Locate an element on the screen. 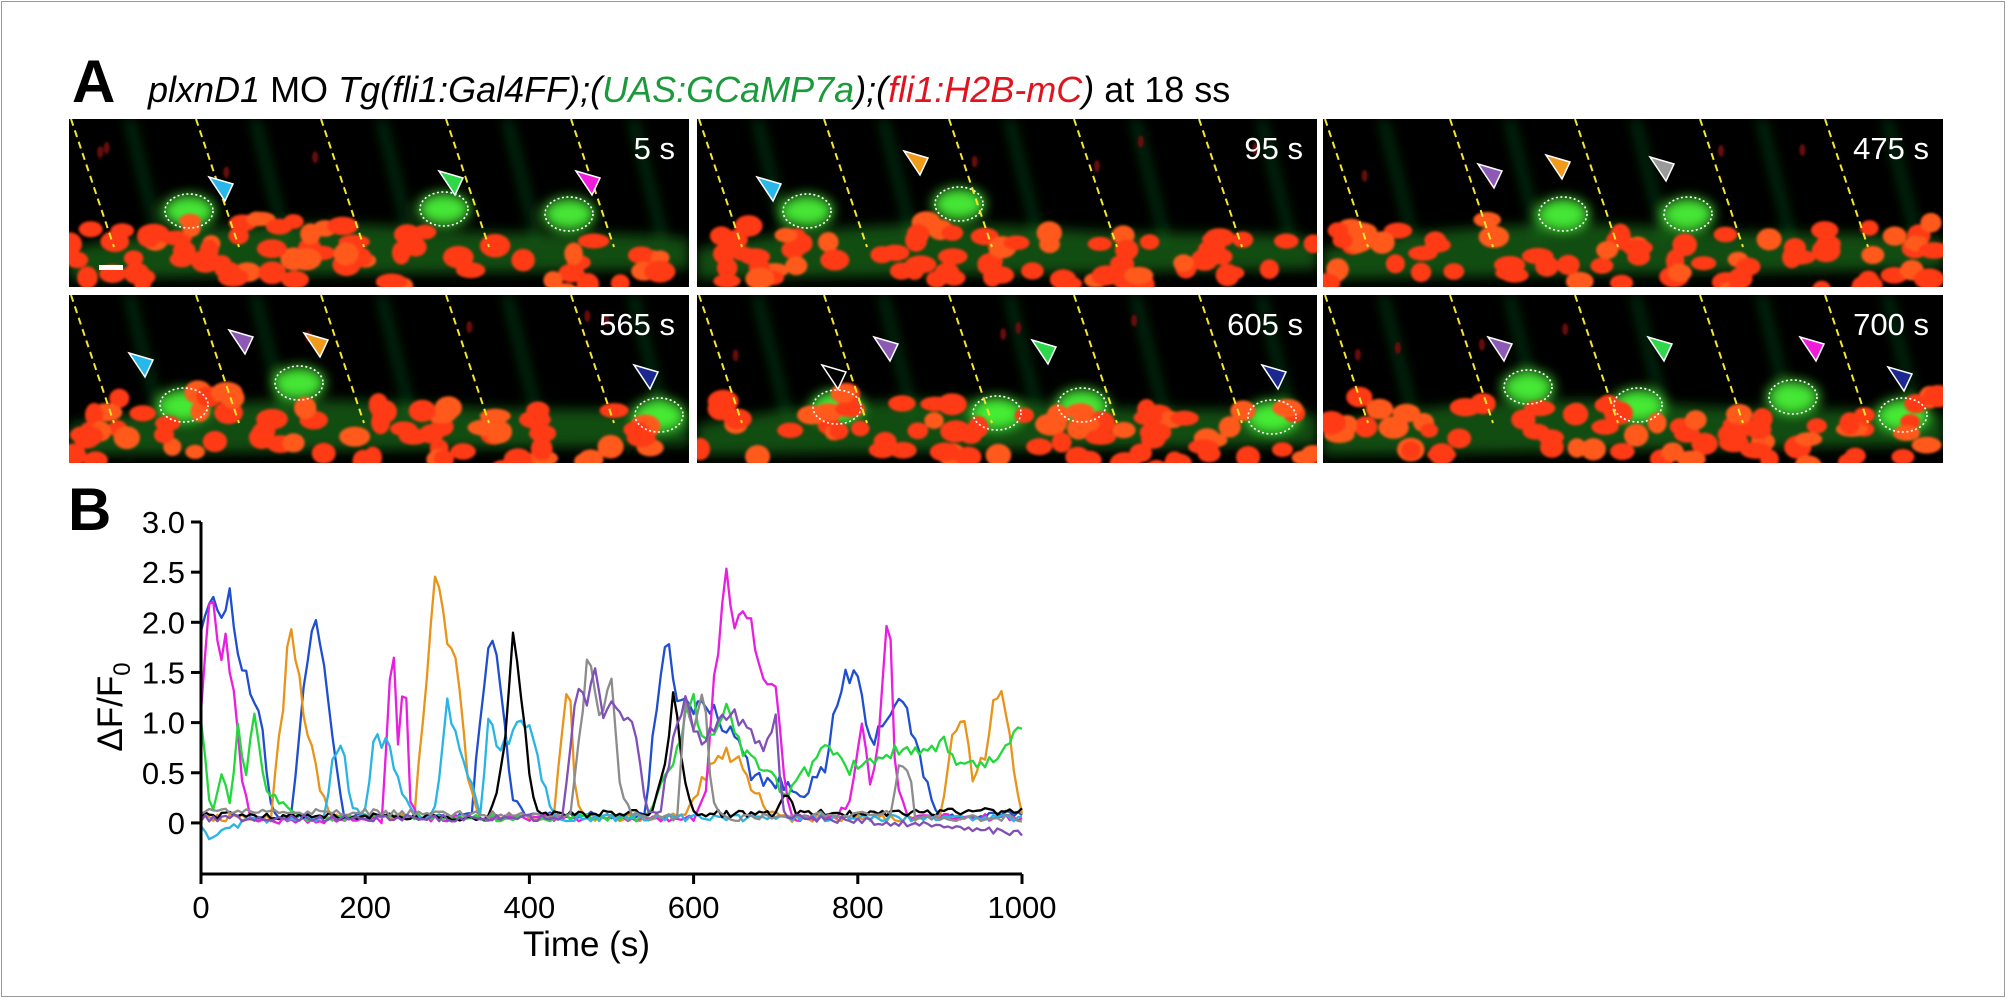  time-label: 95 s is located at coordinates (1273, 148).